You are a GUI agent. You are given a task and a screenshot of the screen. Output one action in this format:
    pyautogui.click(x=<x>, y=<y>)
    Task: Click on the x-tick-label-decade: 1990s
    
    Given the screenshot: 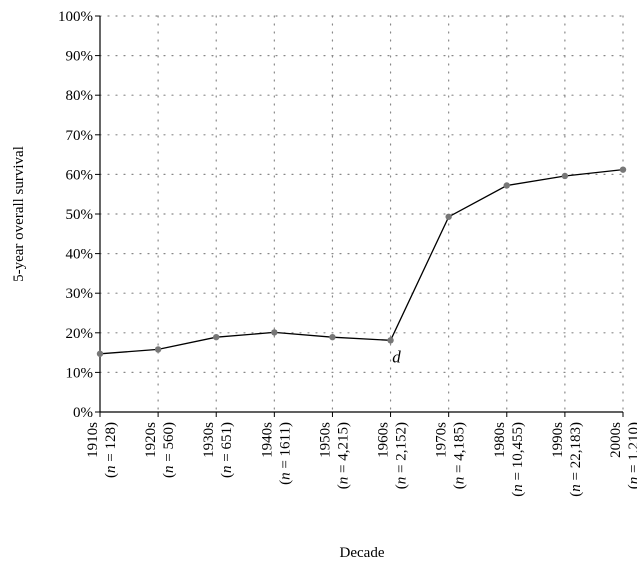 What is the action you would take?
    pyautogui.click(x=558, y=440)
    